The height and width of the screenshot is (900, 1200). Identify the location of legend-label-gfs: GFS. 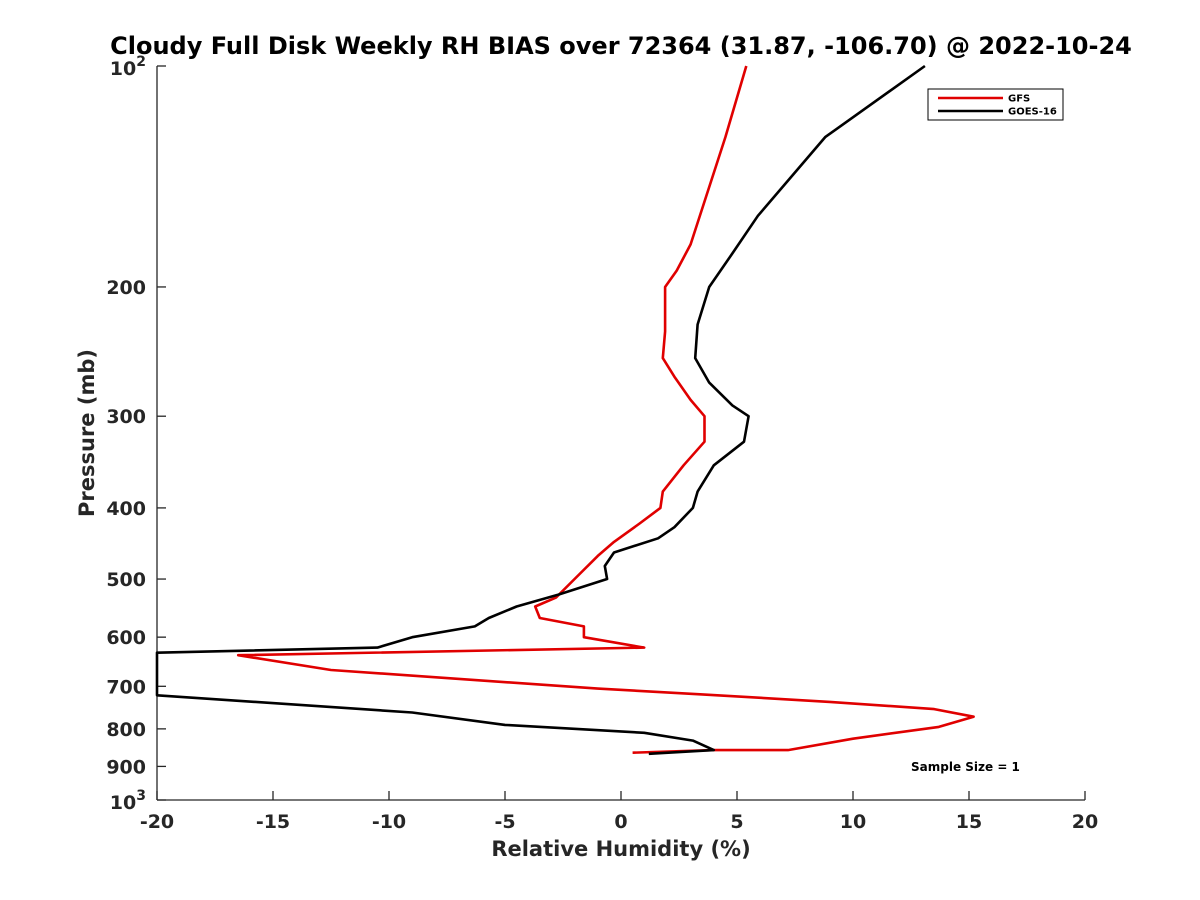
(1019, 99).